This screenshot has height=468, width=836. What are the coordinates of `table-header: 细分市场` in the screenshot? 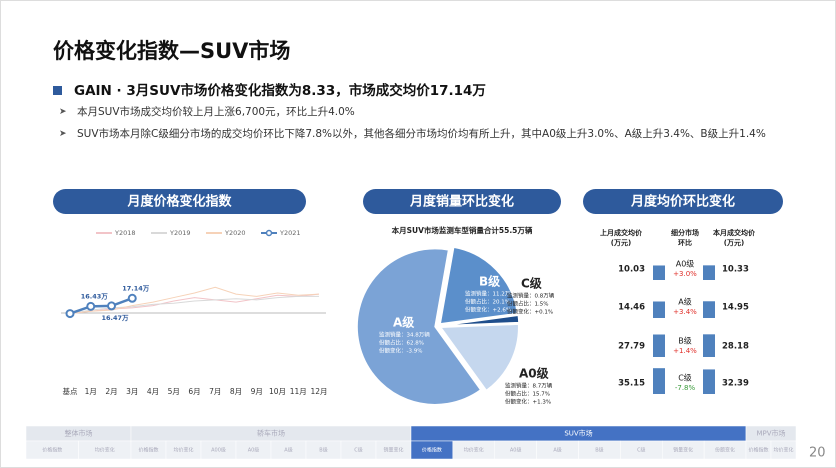 It's located at (685, 232).